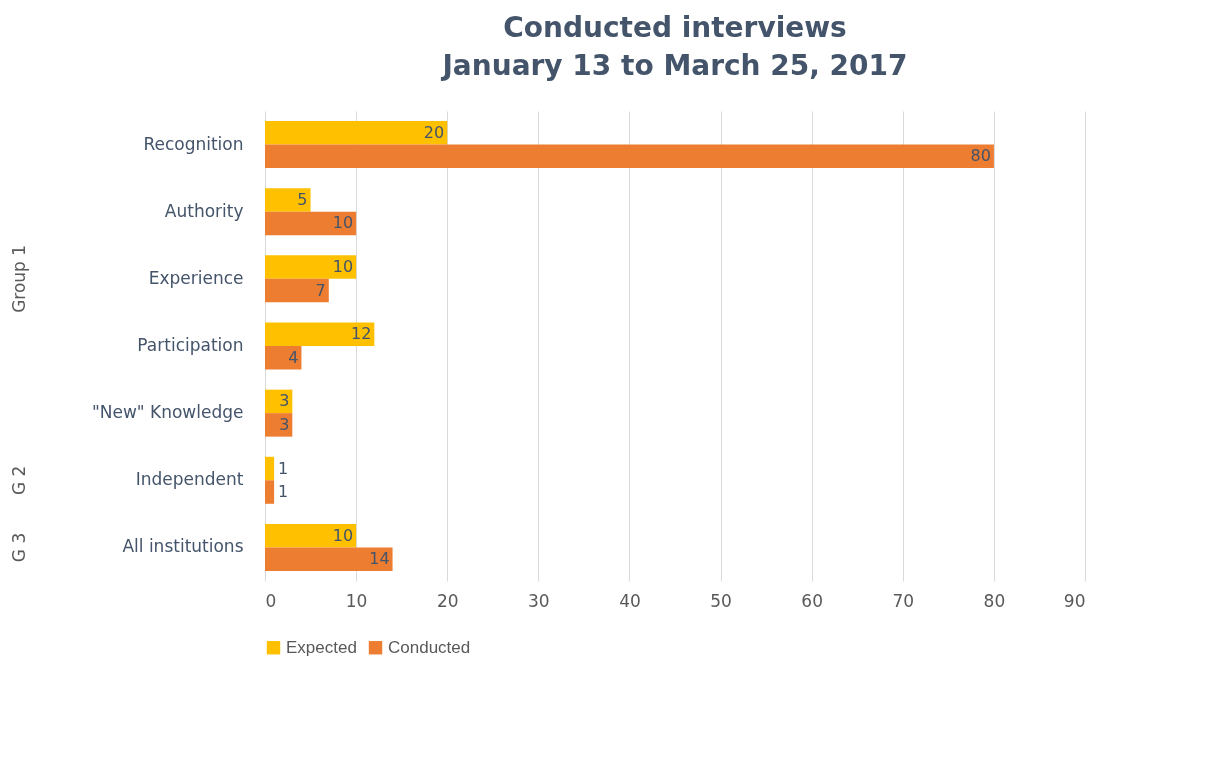 The width and height of the screenshot is (1208, 768). I want to click on data-label: 5, so click(302, 199).